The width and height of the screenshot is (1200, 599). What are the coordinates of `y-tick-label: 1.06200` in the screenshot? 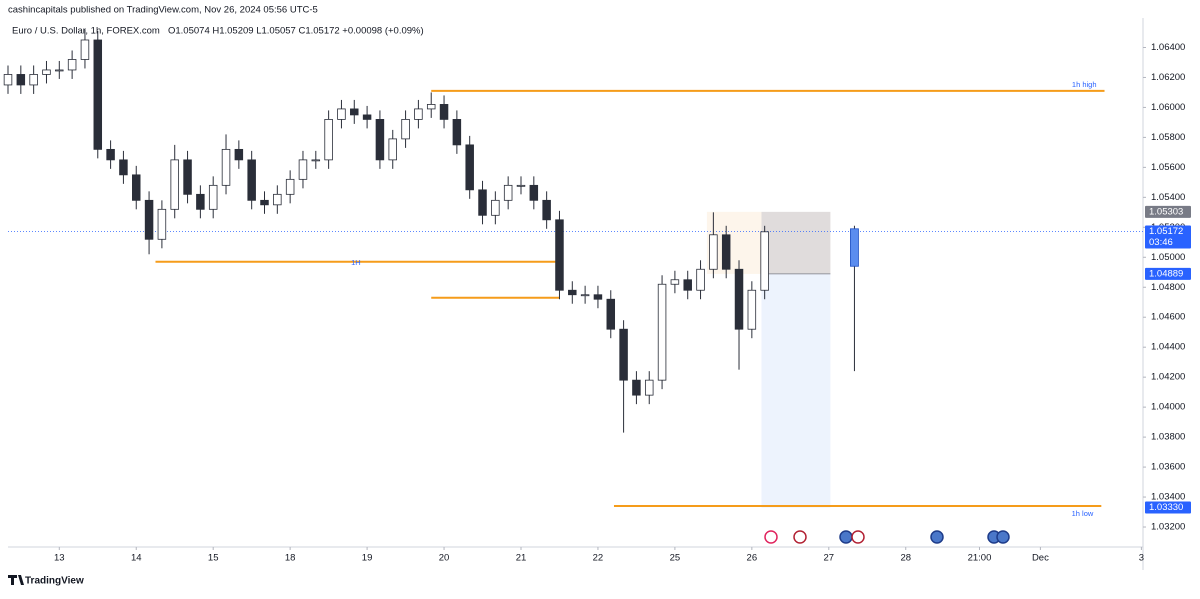 It's located at (1168, 77).